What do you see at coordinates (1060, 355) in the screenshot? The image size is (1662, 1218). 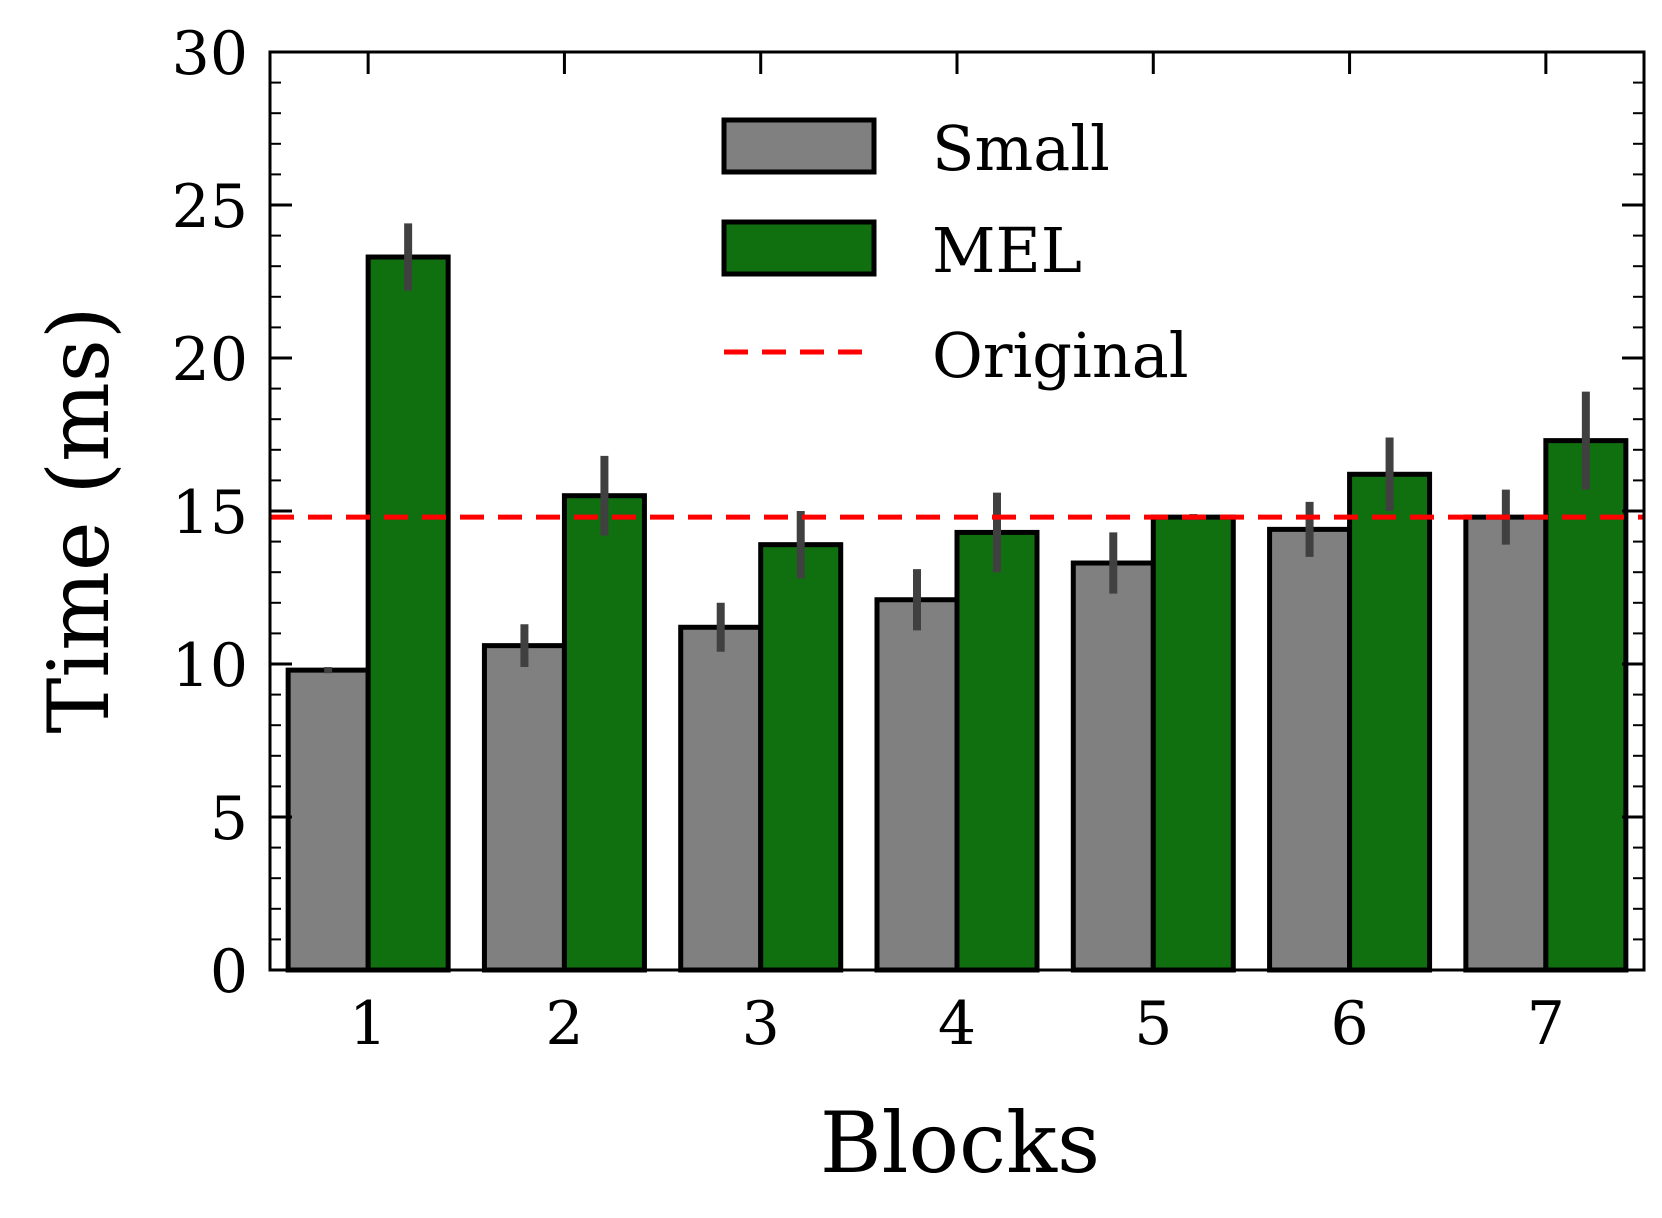 I see `legend-label-original: Original` at bounding box center [1060, 355].